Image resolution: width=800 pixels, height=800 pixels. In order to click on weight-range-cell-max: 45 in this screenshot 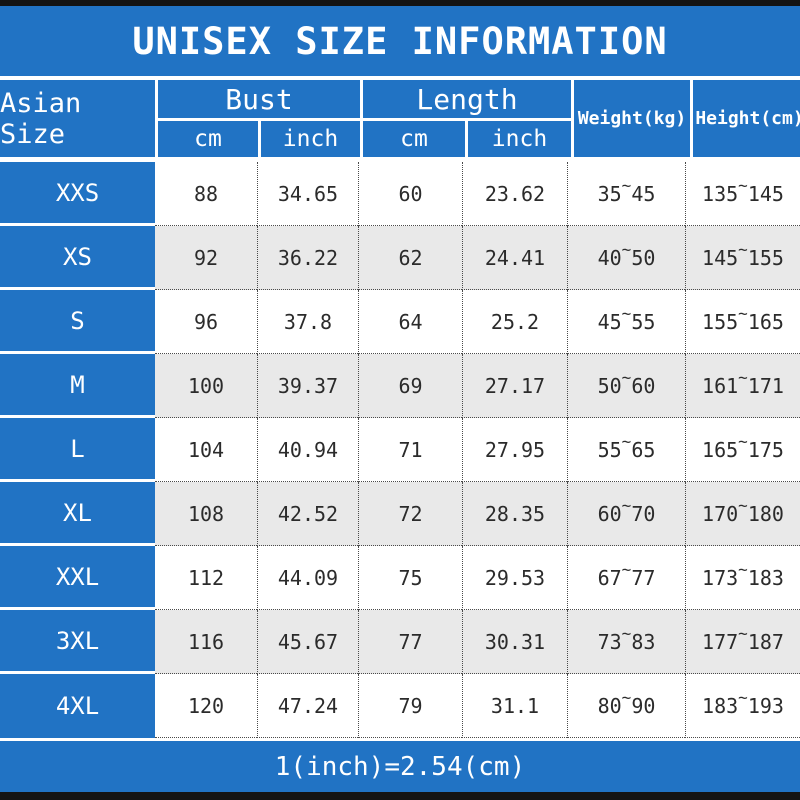, I will do `click(643, 193)`.